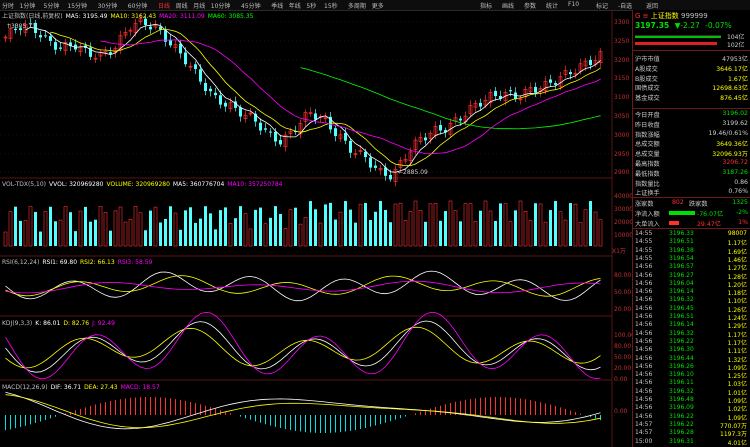  Describe the element at coordinates (664, 16) in the screenshot. I see `quote-name: 上证指数` at that location.